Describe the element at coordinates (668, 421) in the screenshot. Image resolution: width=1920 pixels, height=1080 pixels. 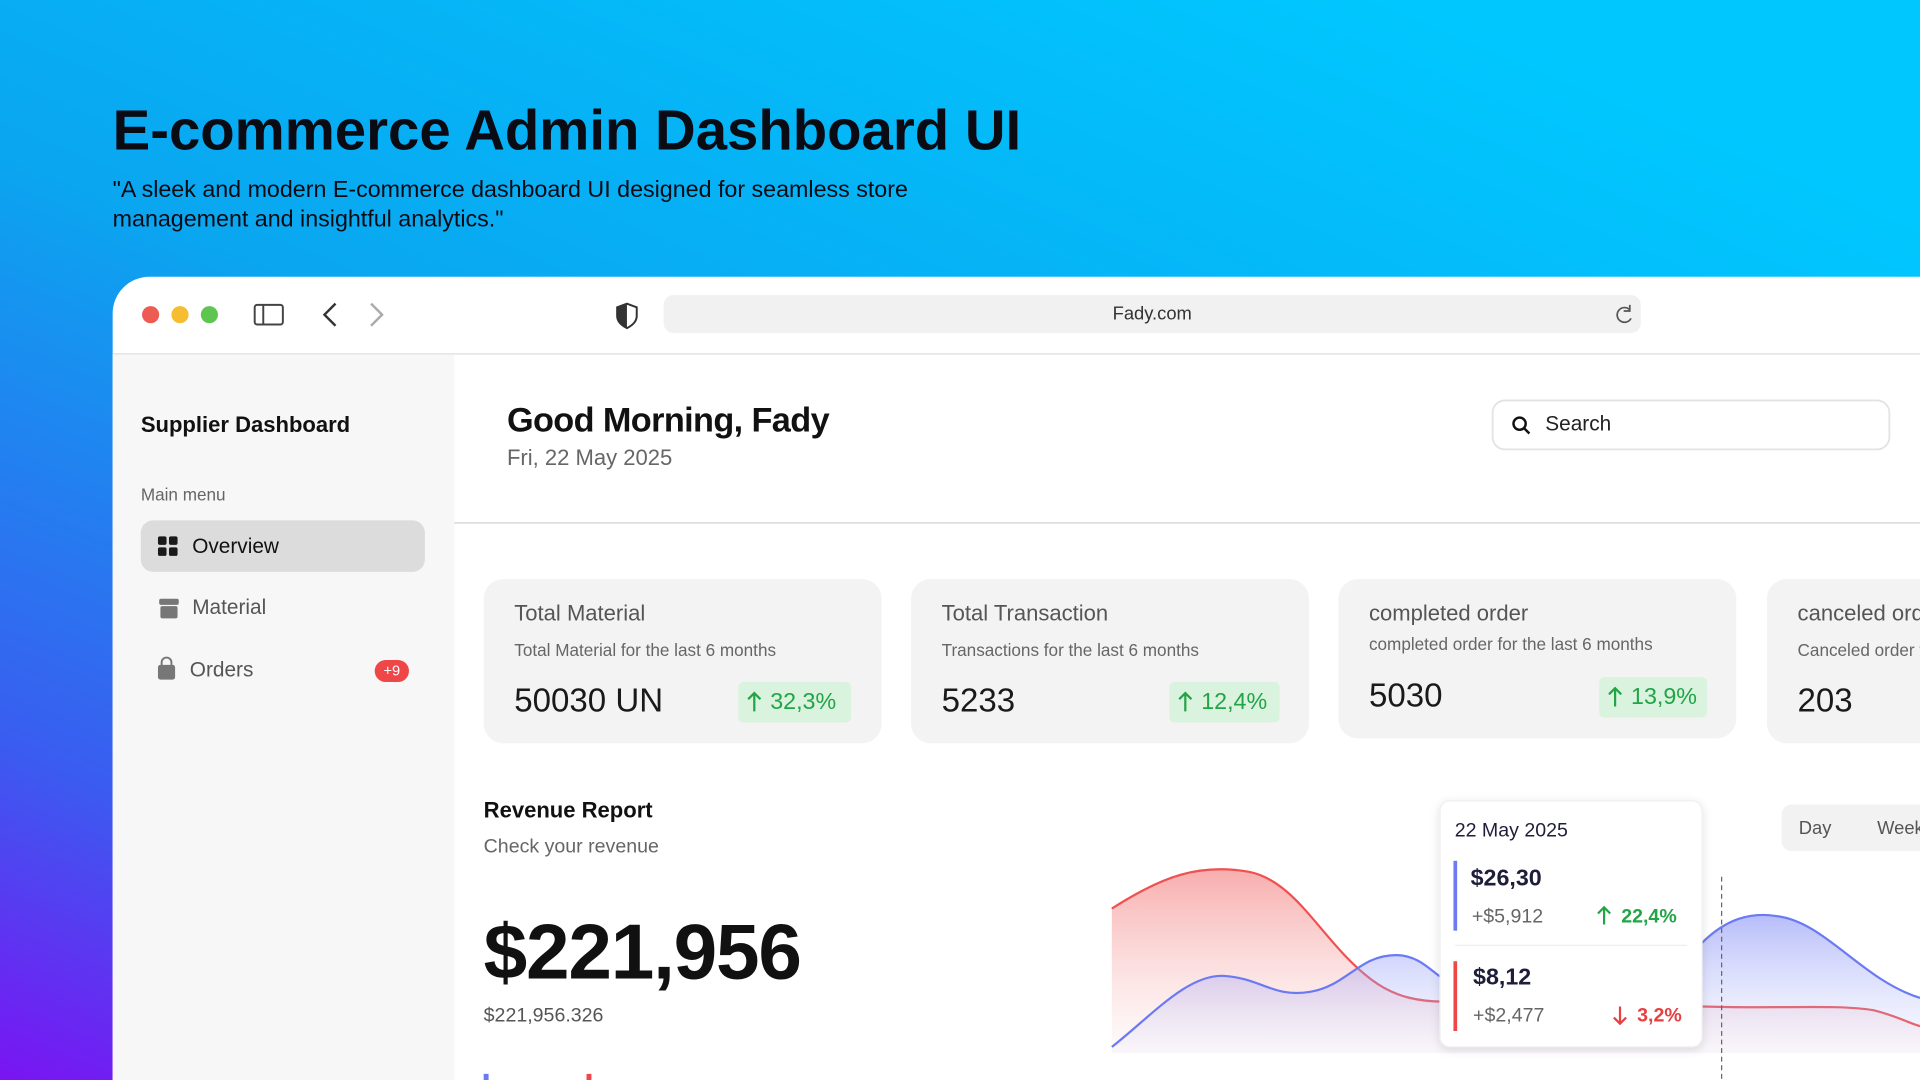
I see `greeting: Good Morning, Fady` at that location.